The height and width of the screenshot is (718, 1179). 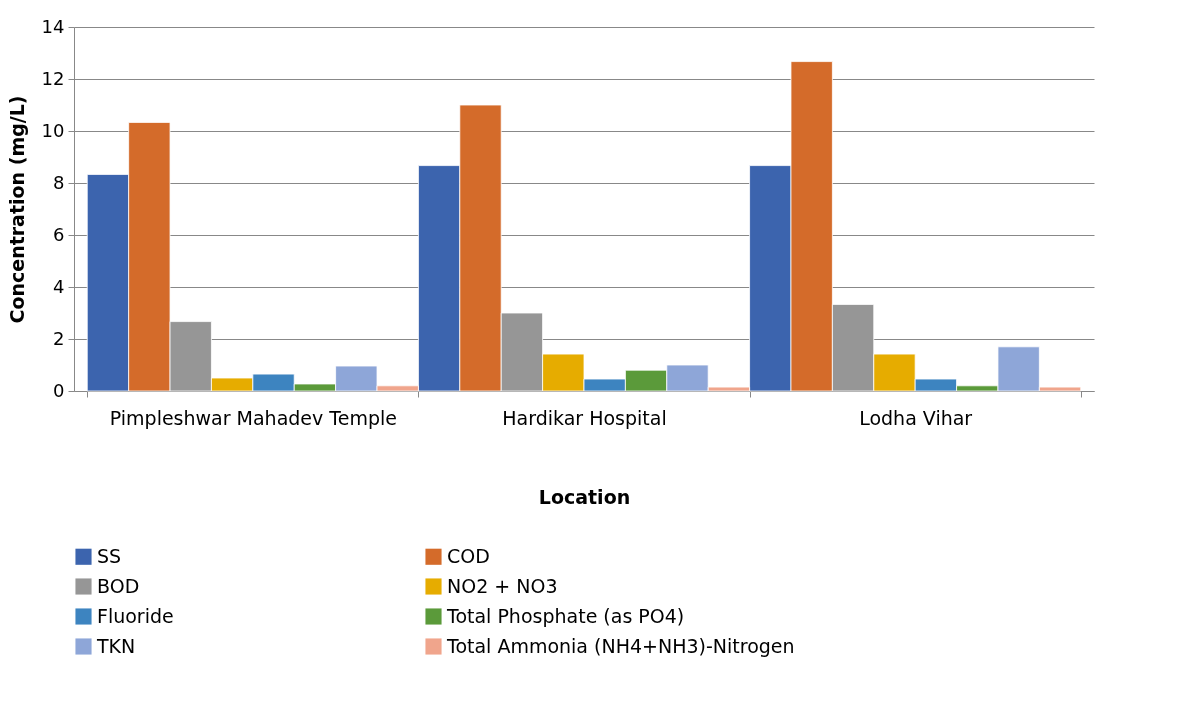 I want to click on legend-label: TKN, so click(x=116, y=645).